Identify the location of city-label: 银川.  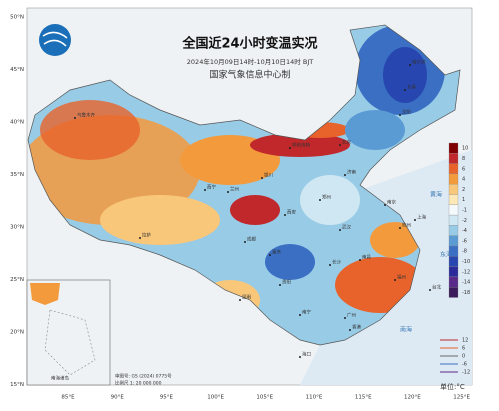
(268, 175).